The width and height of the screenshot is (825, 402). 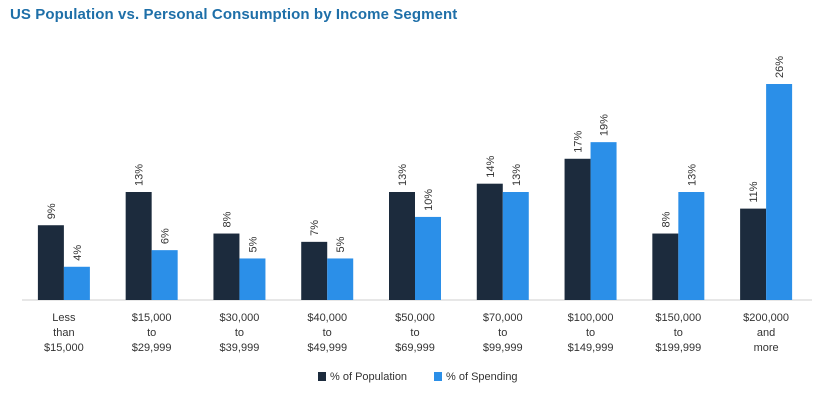 I want to click on category-label-6-line-1: to, so click(x=590, y=333).